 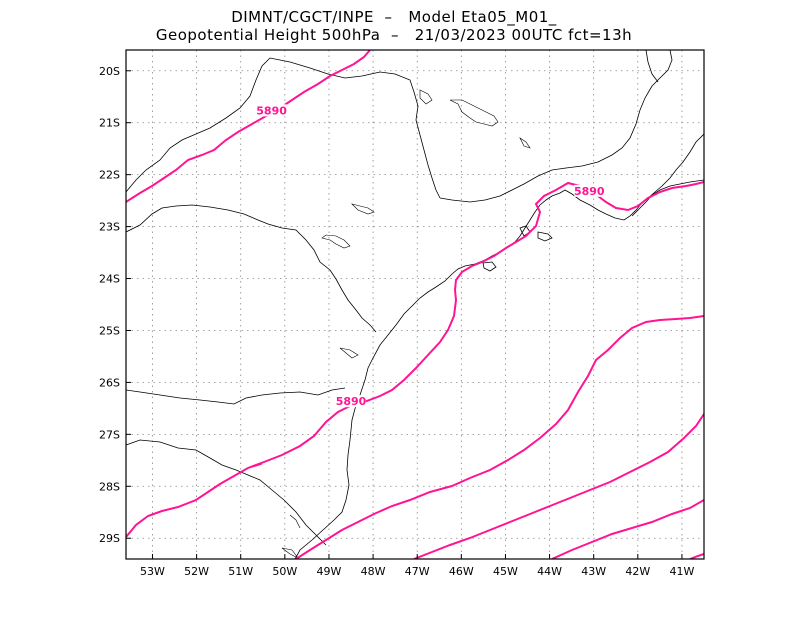 What do you see at coordinates (152, 571) in the screenshot?
I see `lon-tick-label: 53W` at bounding box center [152, 571].